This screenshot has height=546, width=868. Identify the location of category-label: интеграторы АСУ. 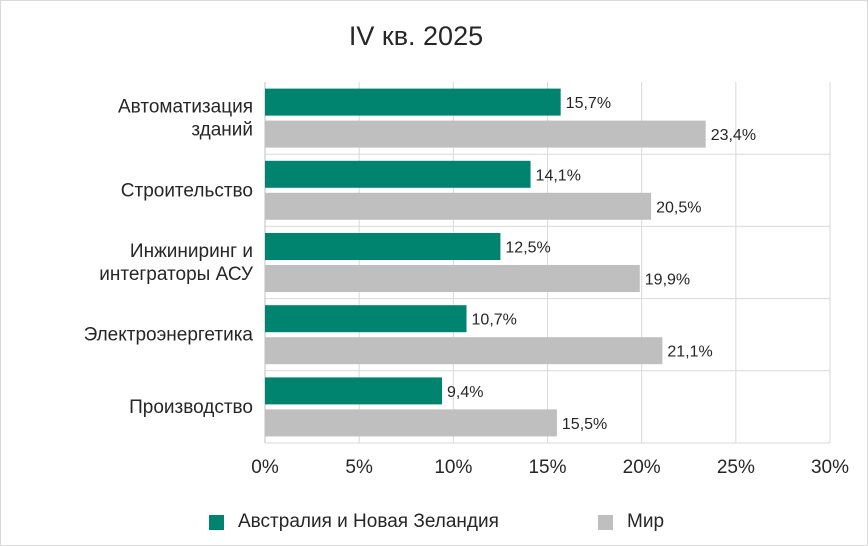
(176, 274).